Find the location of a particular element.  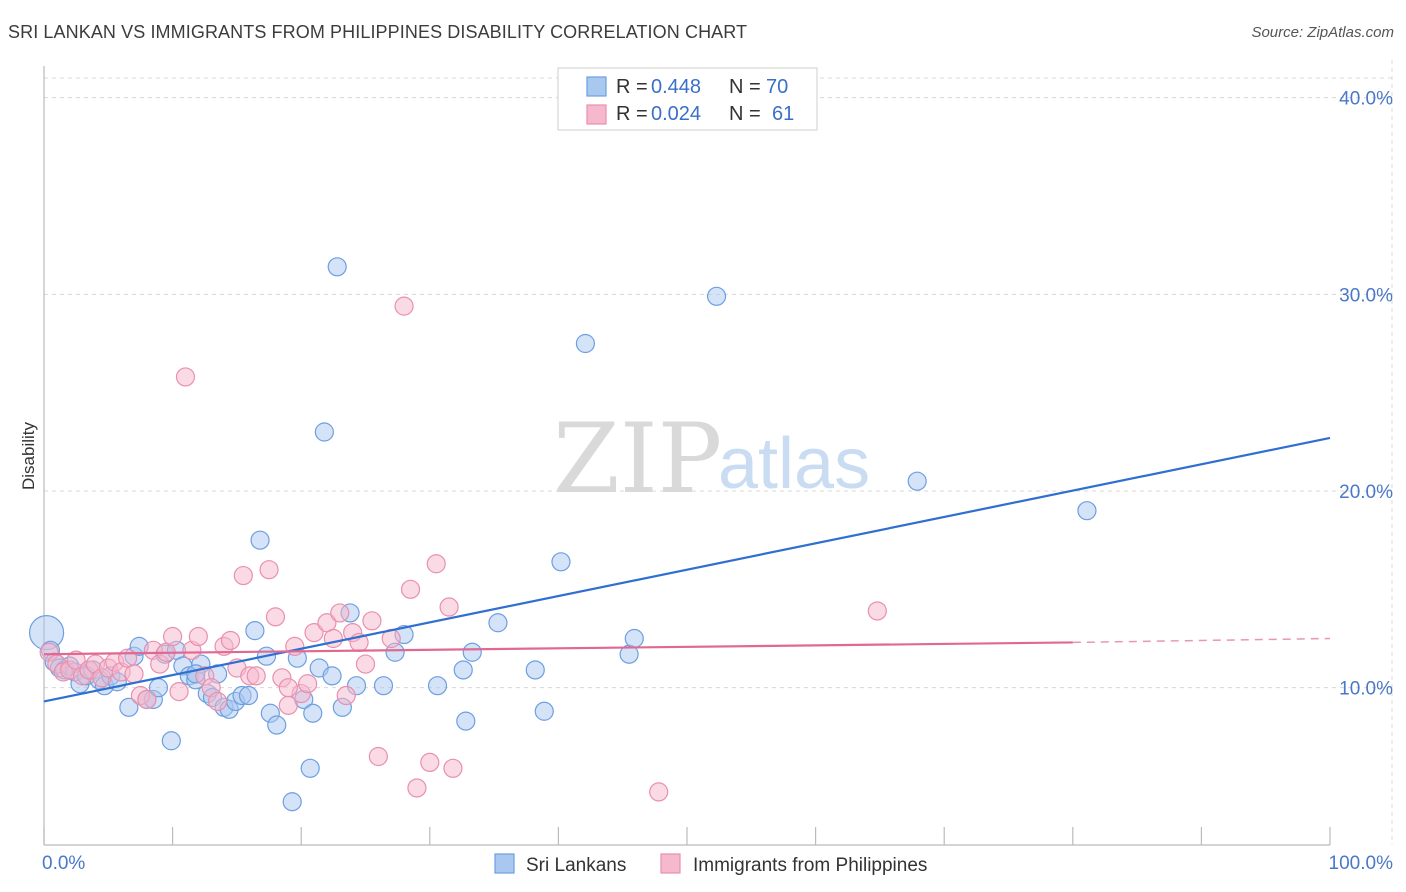

trend-line-philippines-extrapolated is located at coordinates (1201, 640).